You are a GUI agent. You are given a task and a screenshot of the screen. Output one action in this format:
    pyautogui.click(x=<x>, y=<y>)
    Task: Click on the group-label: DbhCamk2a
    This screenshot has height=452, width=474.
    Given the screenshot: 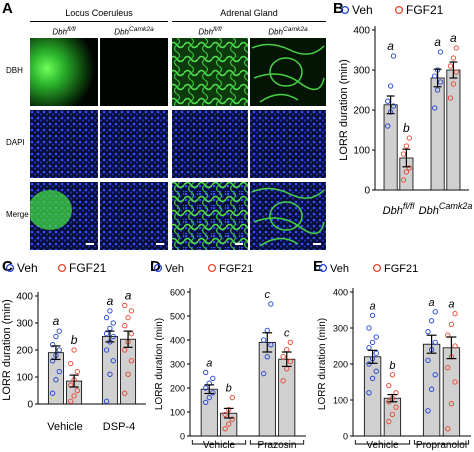 What is the action you would take?
    pyautogui.click(x=446, y=209)
    